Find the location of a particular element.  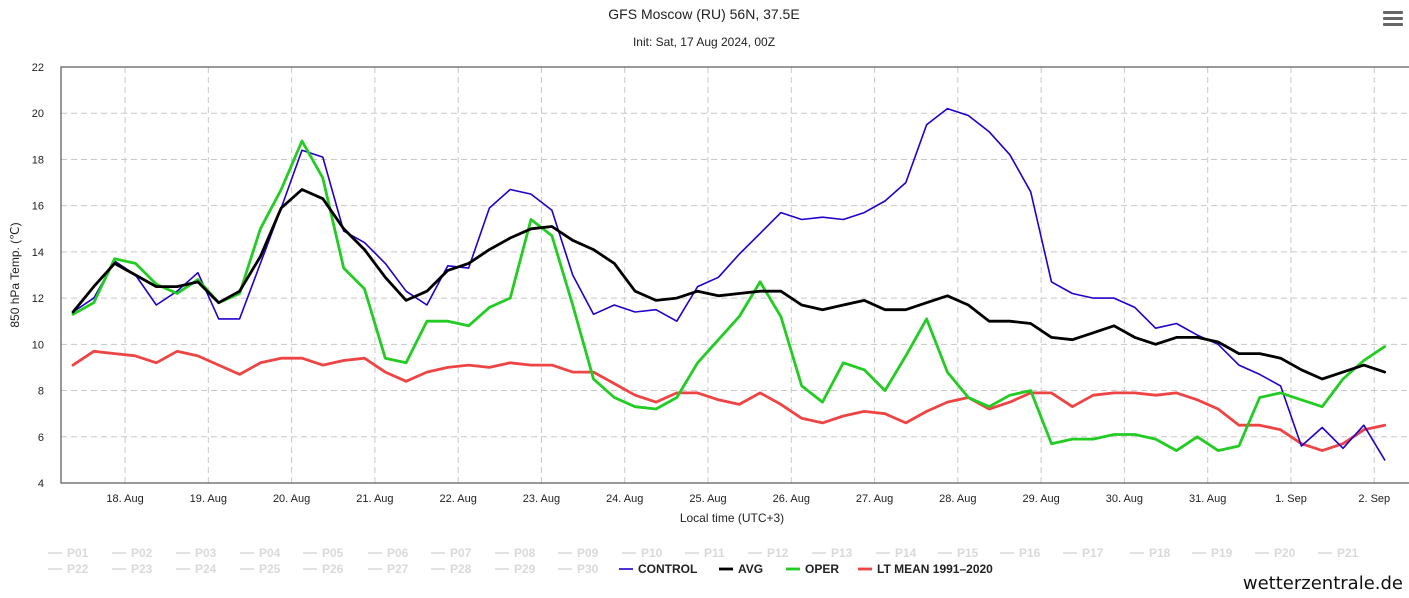

x-tick-label: 26. Aug is located at coordinates (791, 499).